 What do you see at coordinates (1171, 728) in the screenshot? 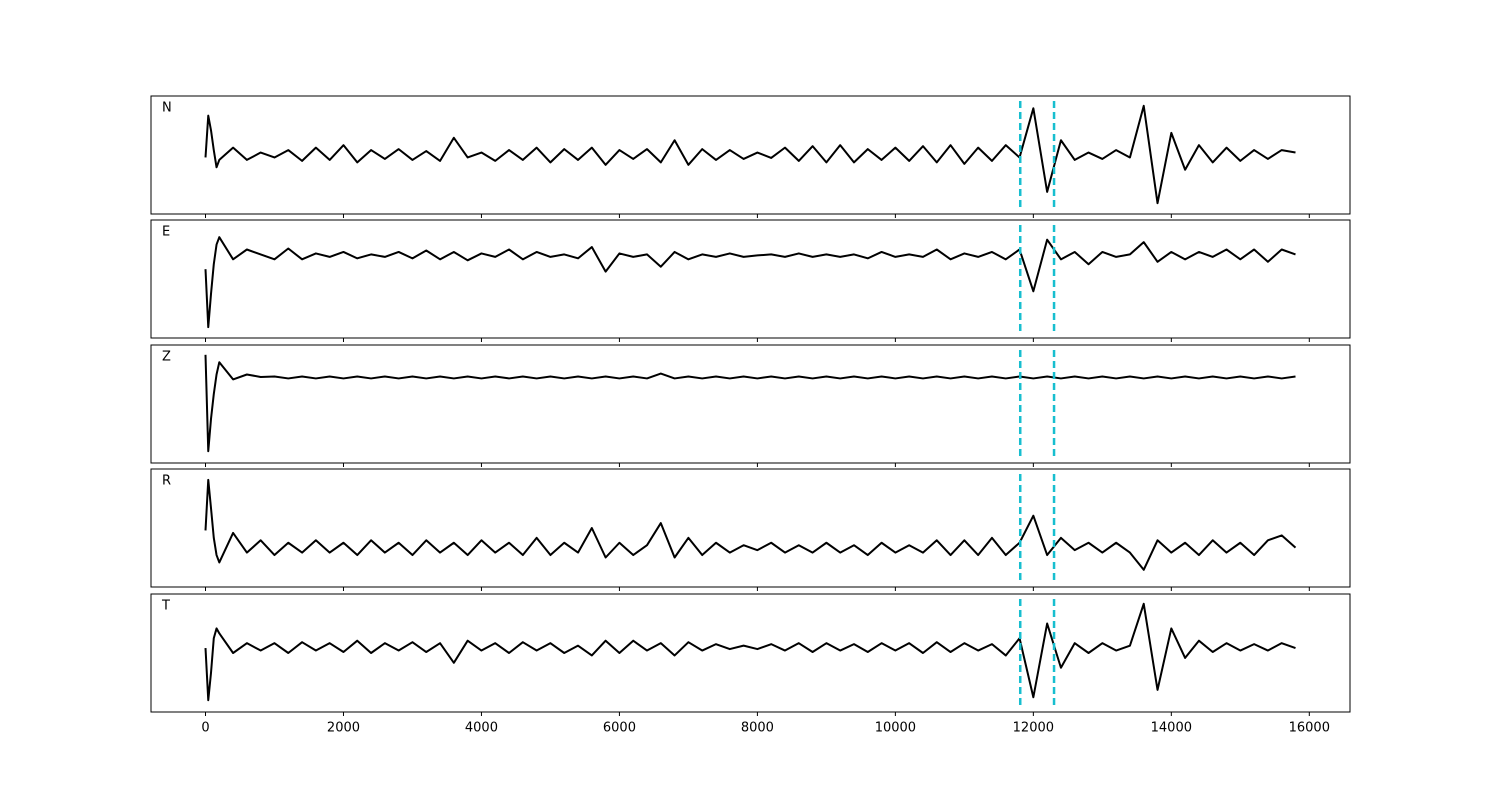
I see `x-tick-label: 14000` at bounding box center [1171, 728].